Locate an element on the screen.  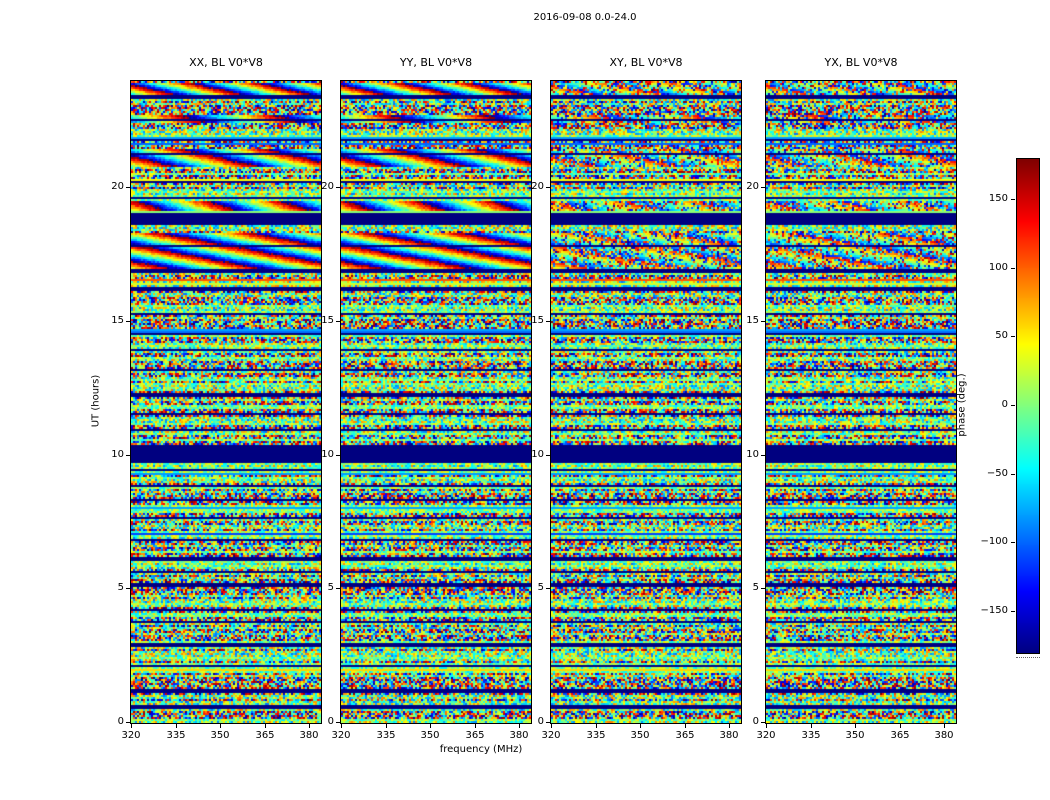
x-axis-label: frequency (MHz) is located at coordinates (481, 749).